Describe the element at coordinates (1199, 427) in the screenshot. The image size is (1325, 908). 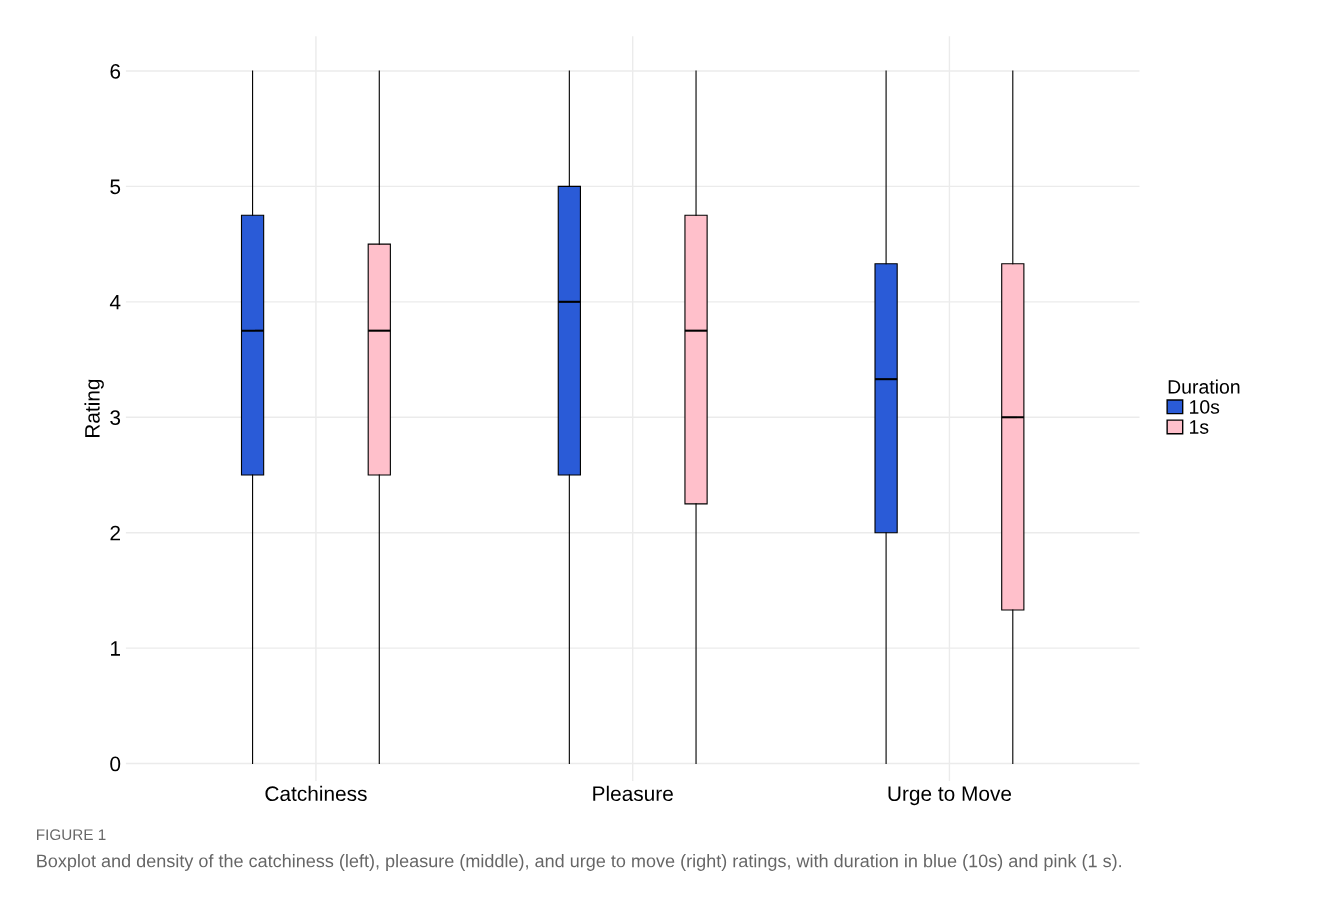
I see `legend-label: 1s` at that location.